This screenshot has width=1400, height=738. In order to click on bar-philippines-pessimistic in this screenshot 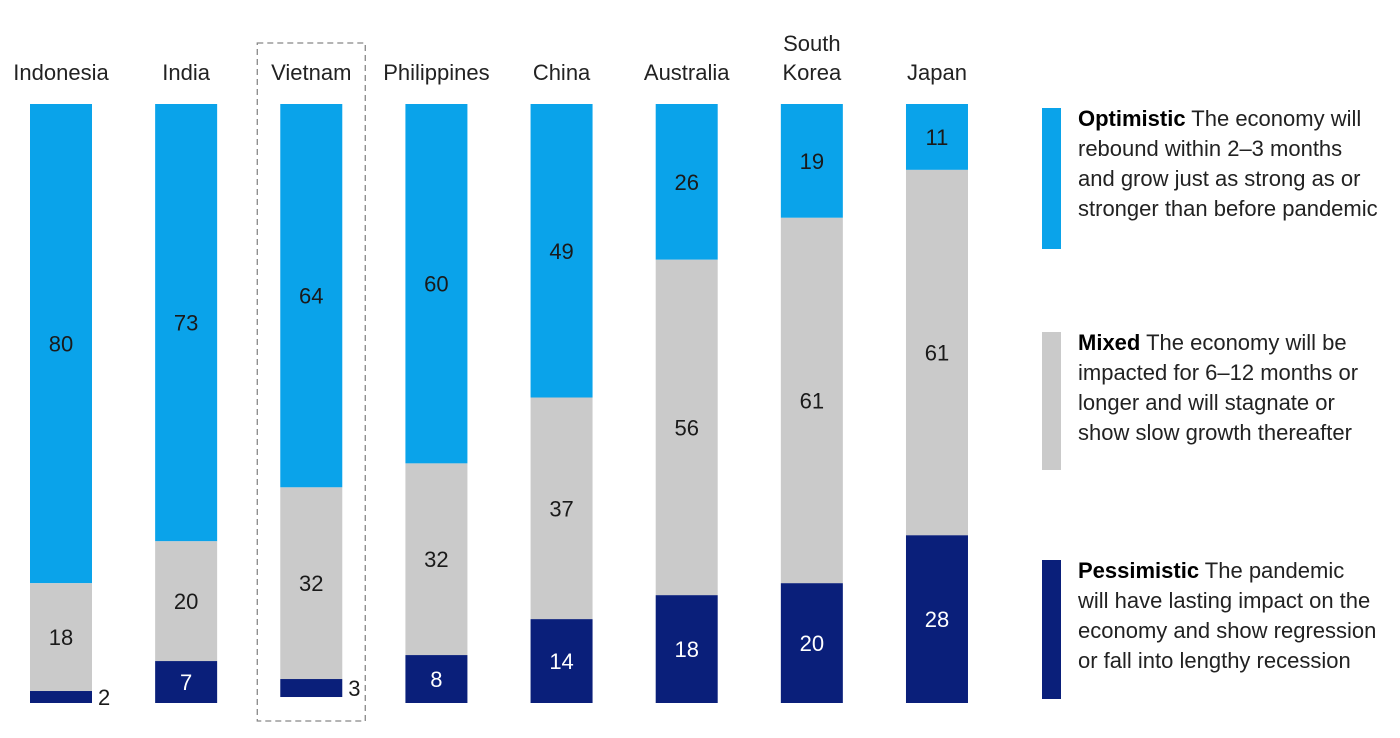, I will do `click(436, 679)`.